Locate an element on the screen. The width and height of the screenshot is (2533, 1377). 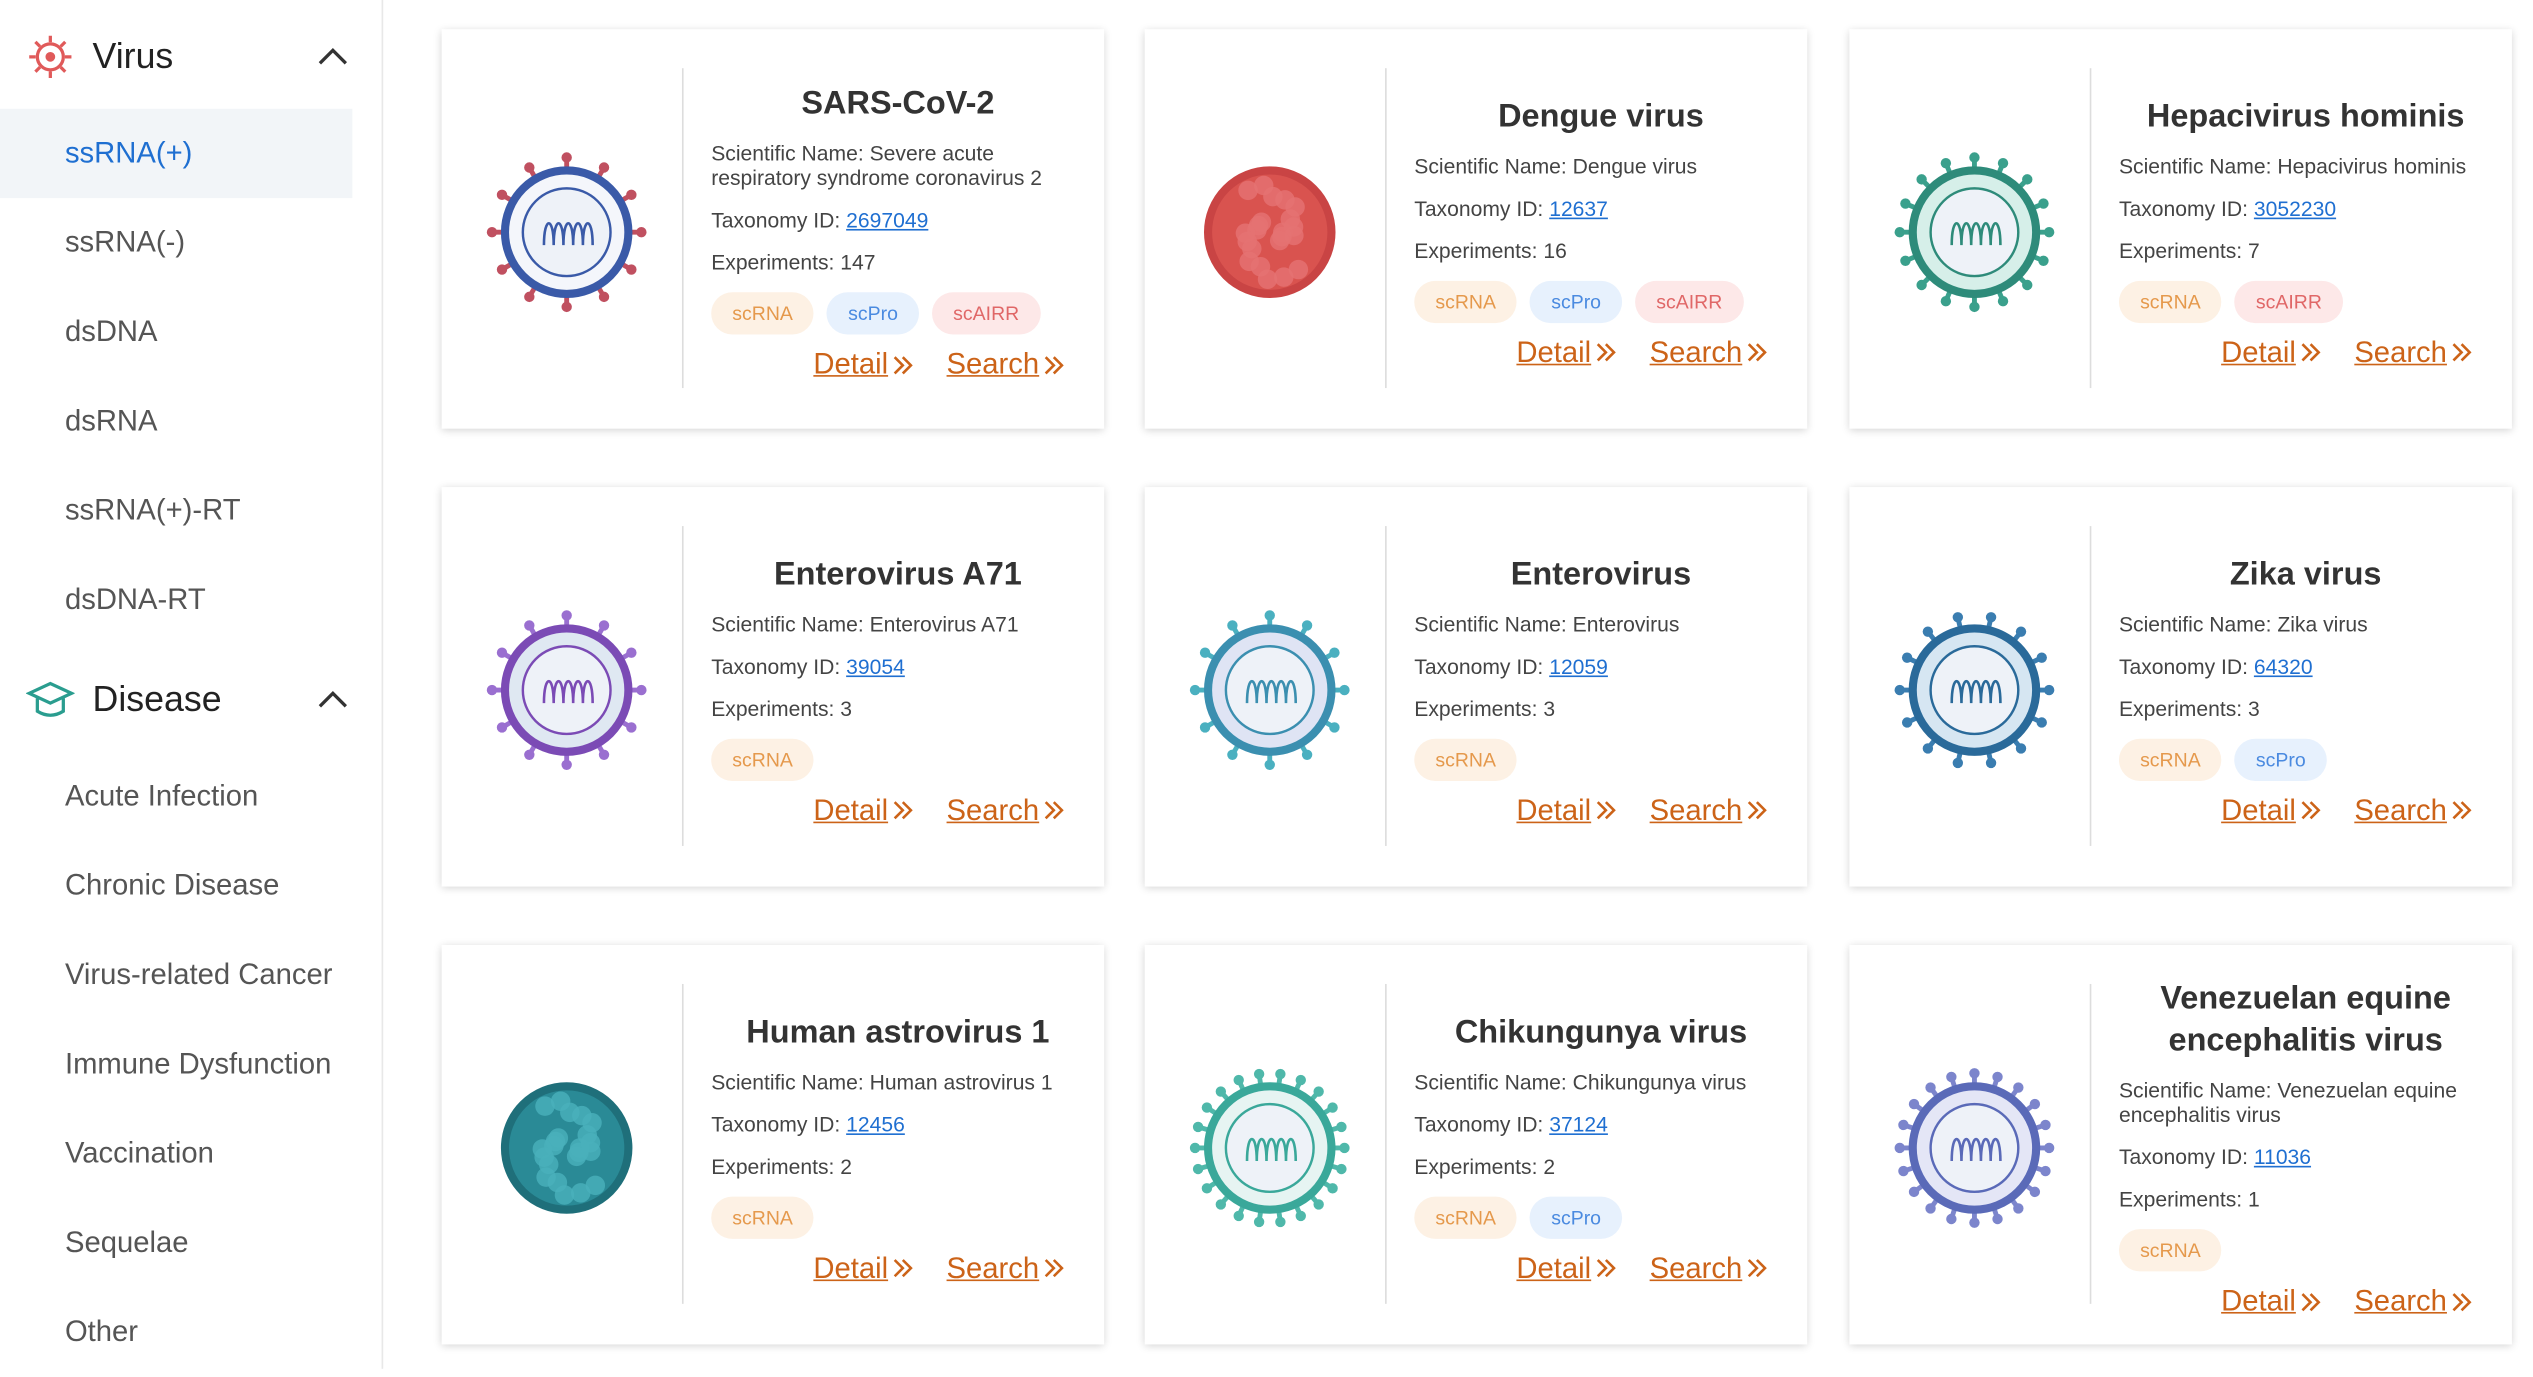
field-value: Enterovirus A71 is located at coordinates (944, 623).